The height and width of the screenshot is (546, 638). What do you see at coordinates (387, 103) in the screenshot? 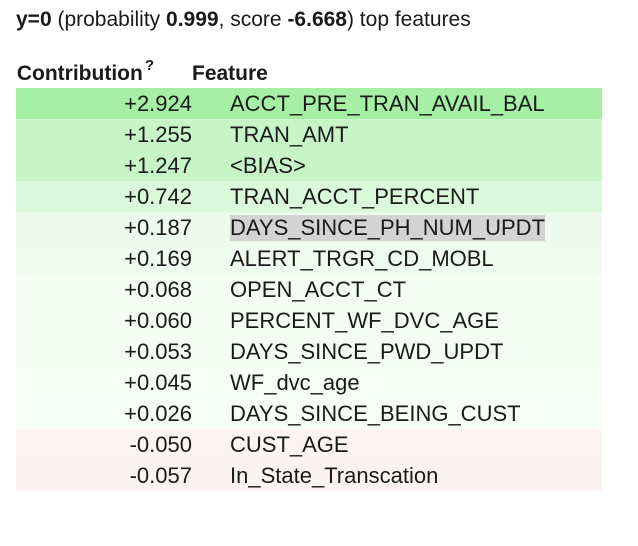
I see `feature-name: ACCT_PRE_TRAN_AVAIL_BAL` at bounding box center [387, 103].